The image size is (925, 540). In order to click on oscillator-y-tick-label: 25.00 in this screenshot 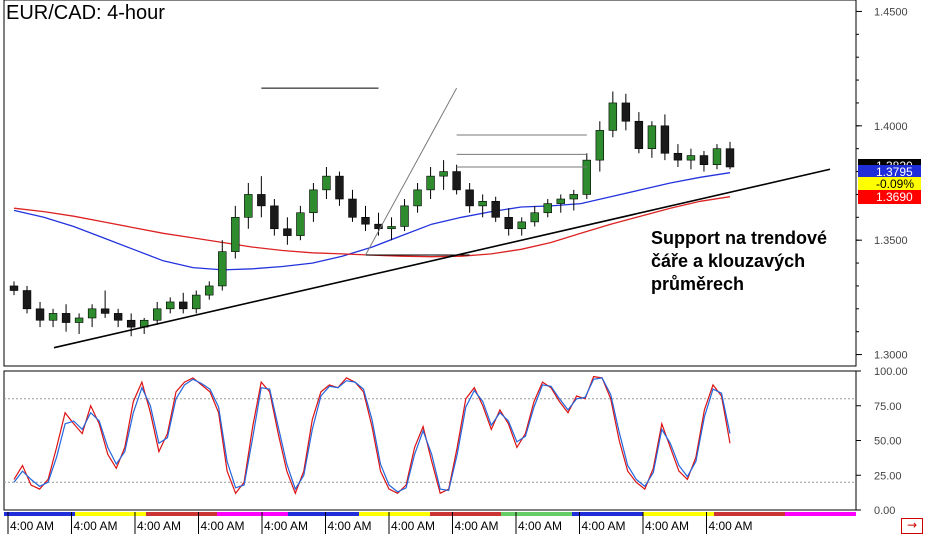, I will do `click(888, 476)`.